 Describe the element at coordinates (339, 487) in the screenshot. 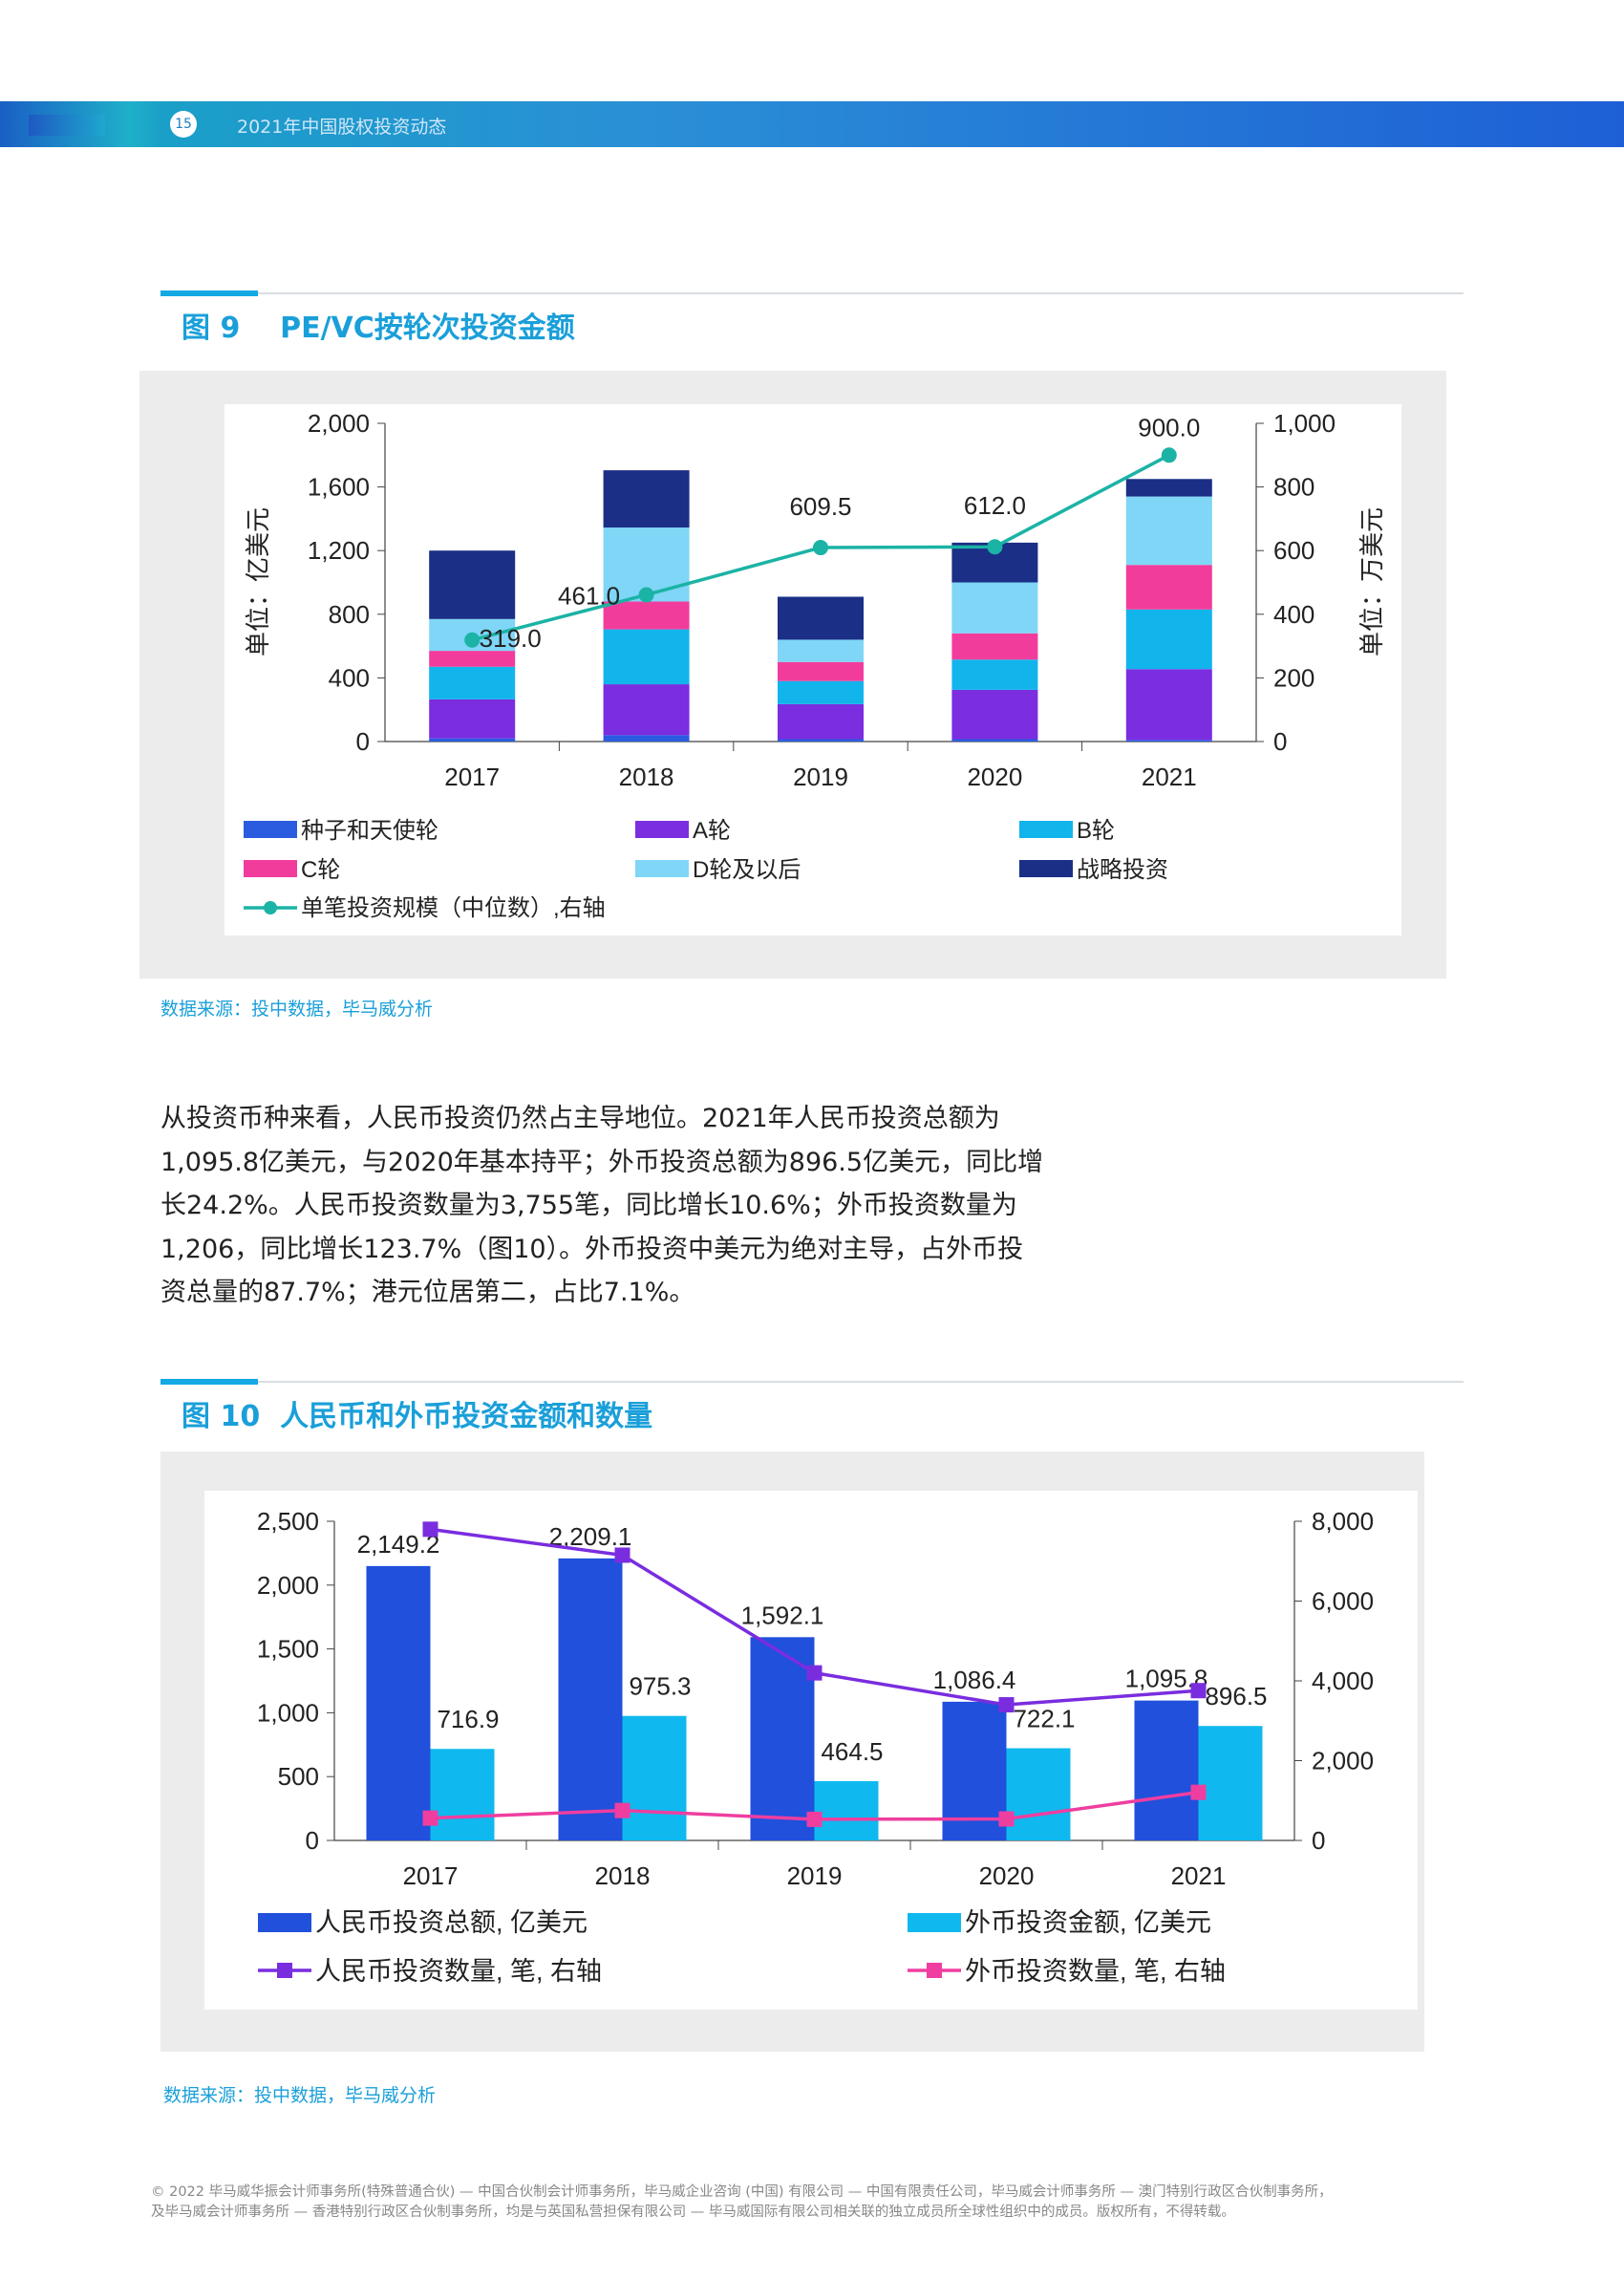

I see `y-tick-label: 1,600` at that location.